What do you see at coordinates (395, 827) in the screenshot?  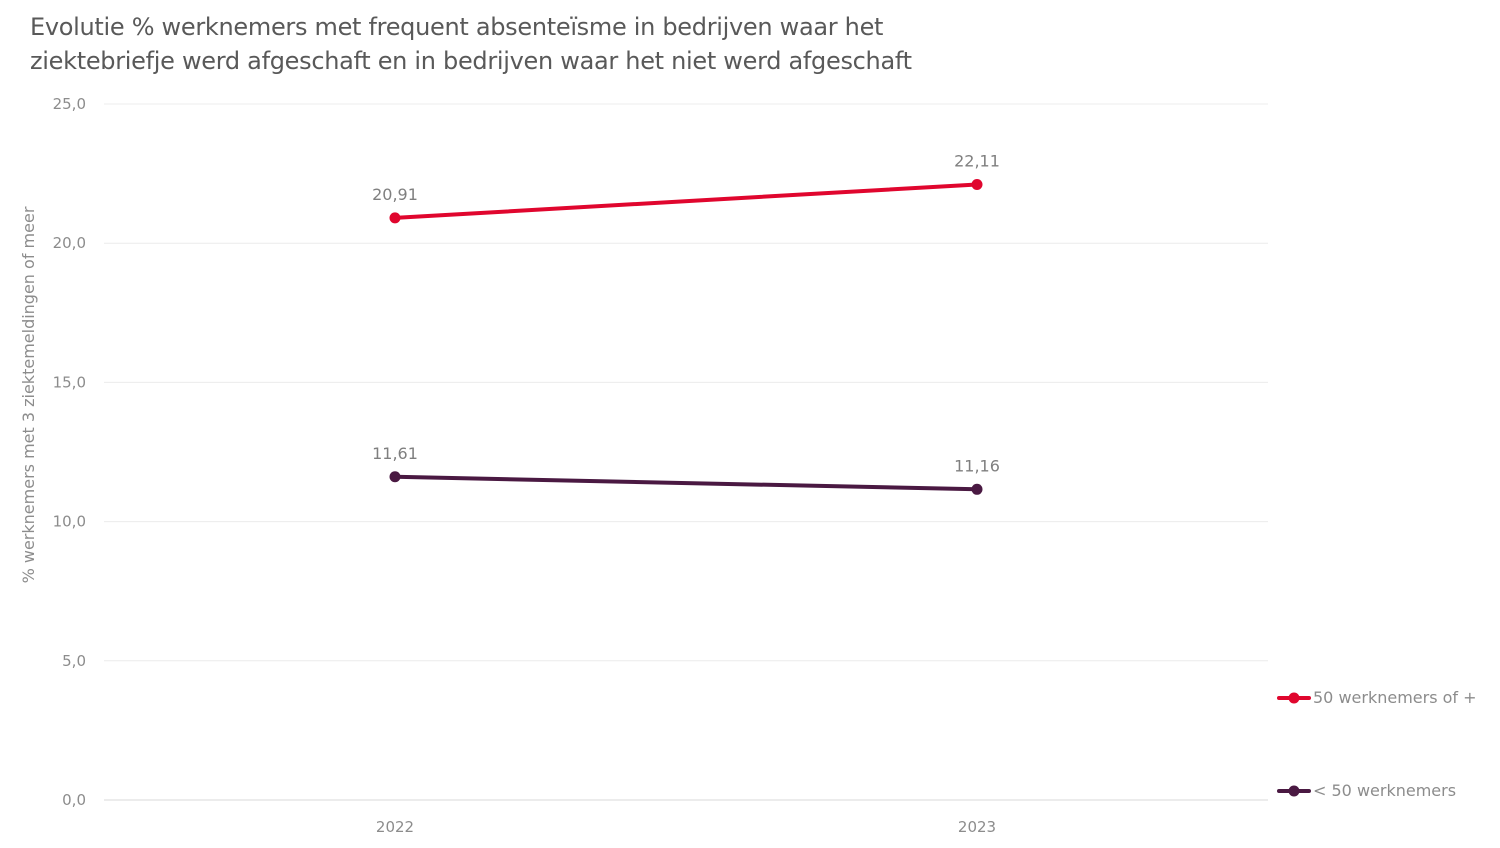 I see `x-tick-label: 2022` at bounding box center [395, 827].